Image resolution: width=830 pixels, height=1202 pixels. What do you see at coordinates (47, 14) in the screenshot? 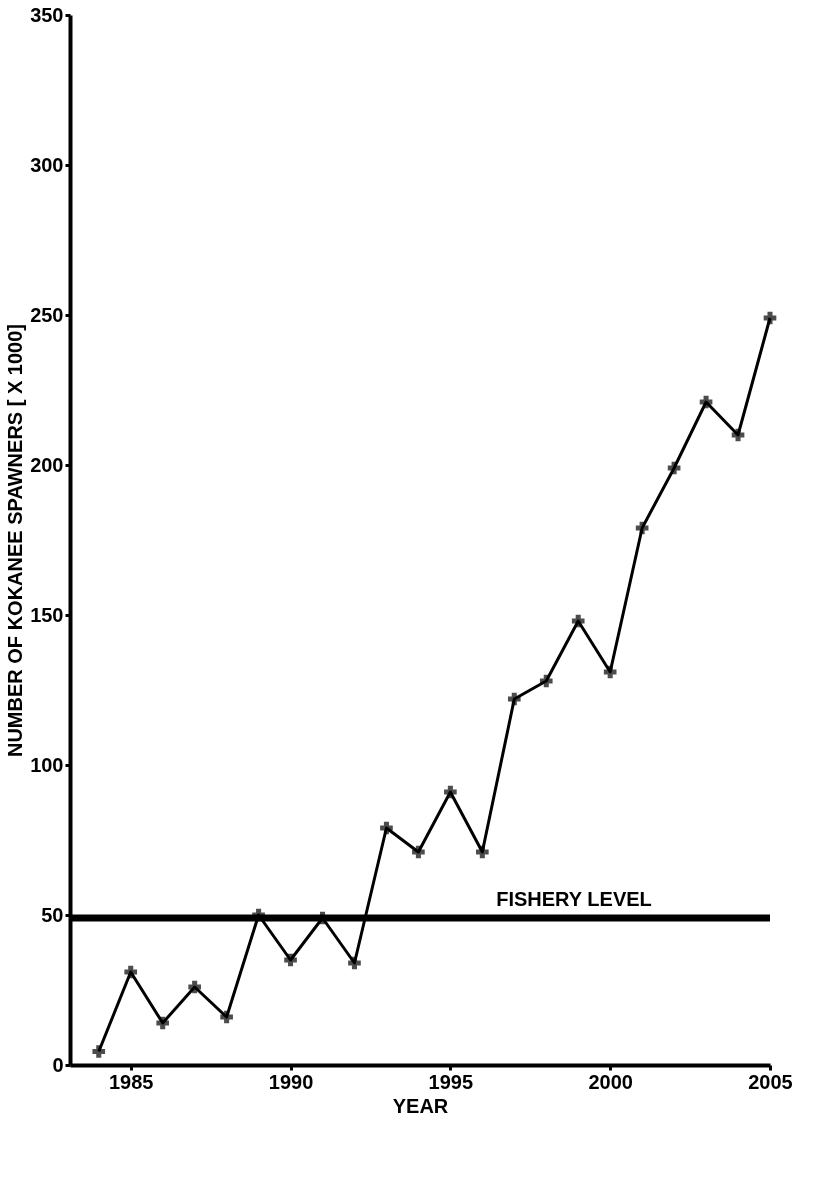
I see `y-tick-label: 350` at bounding box center [47, 14].